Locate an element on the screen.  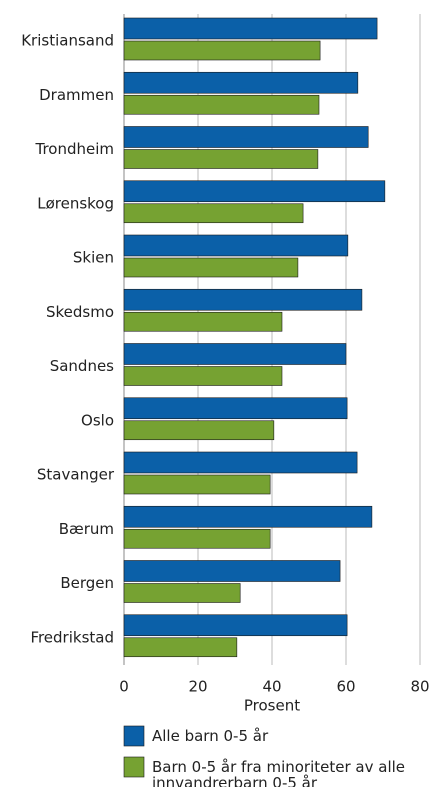
y-tick-label: Stavanger is located at coordinates (76, 475).